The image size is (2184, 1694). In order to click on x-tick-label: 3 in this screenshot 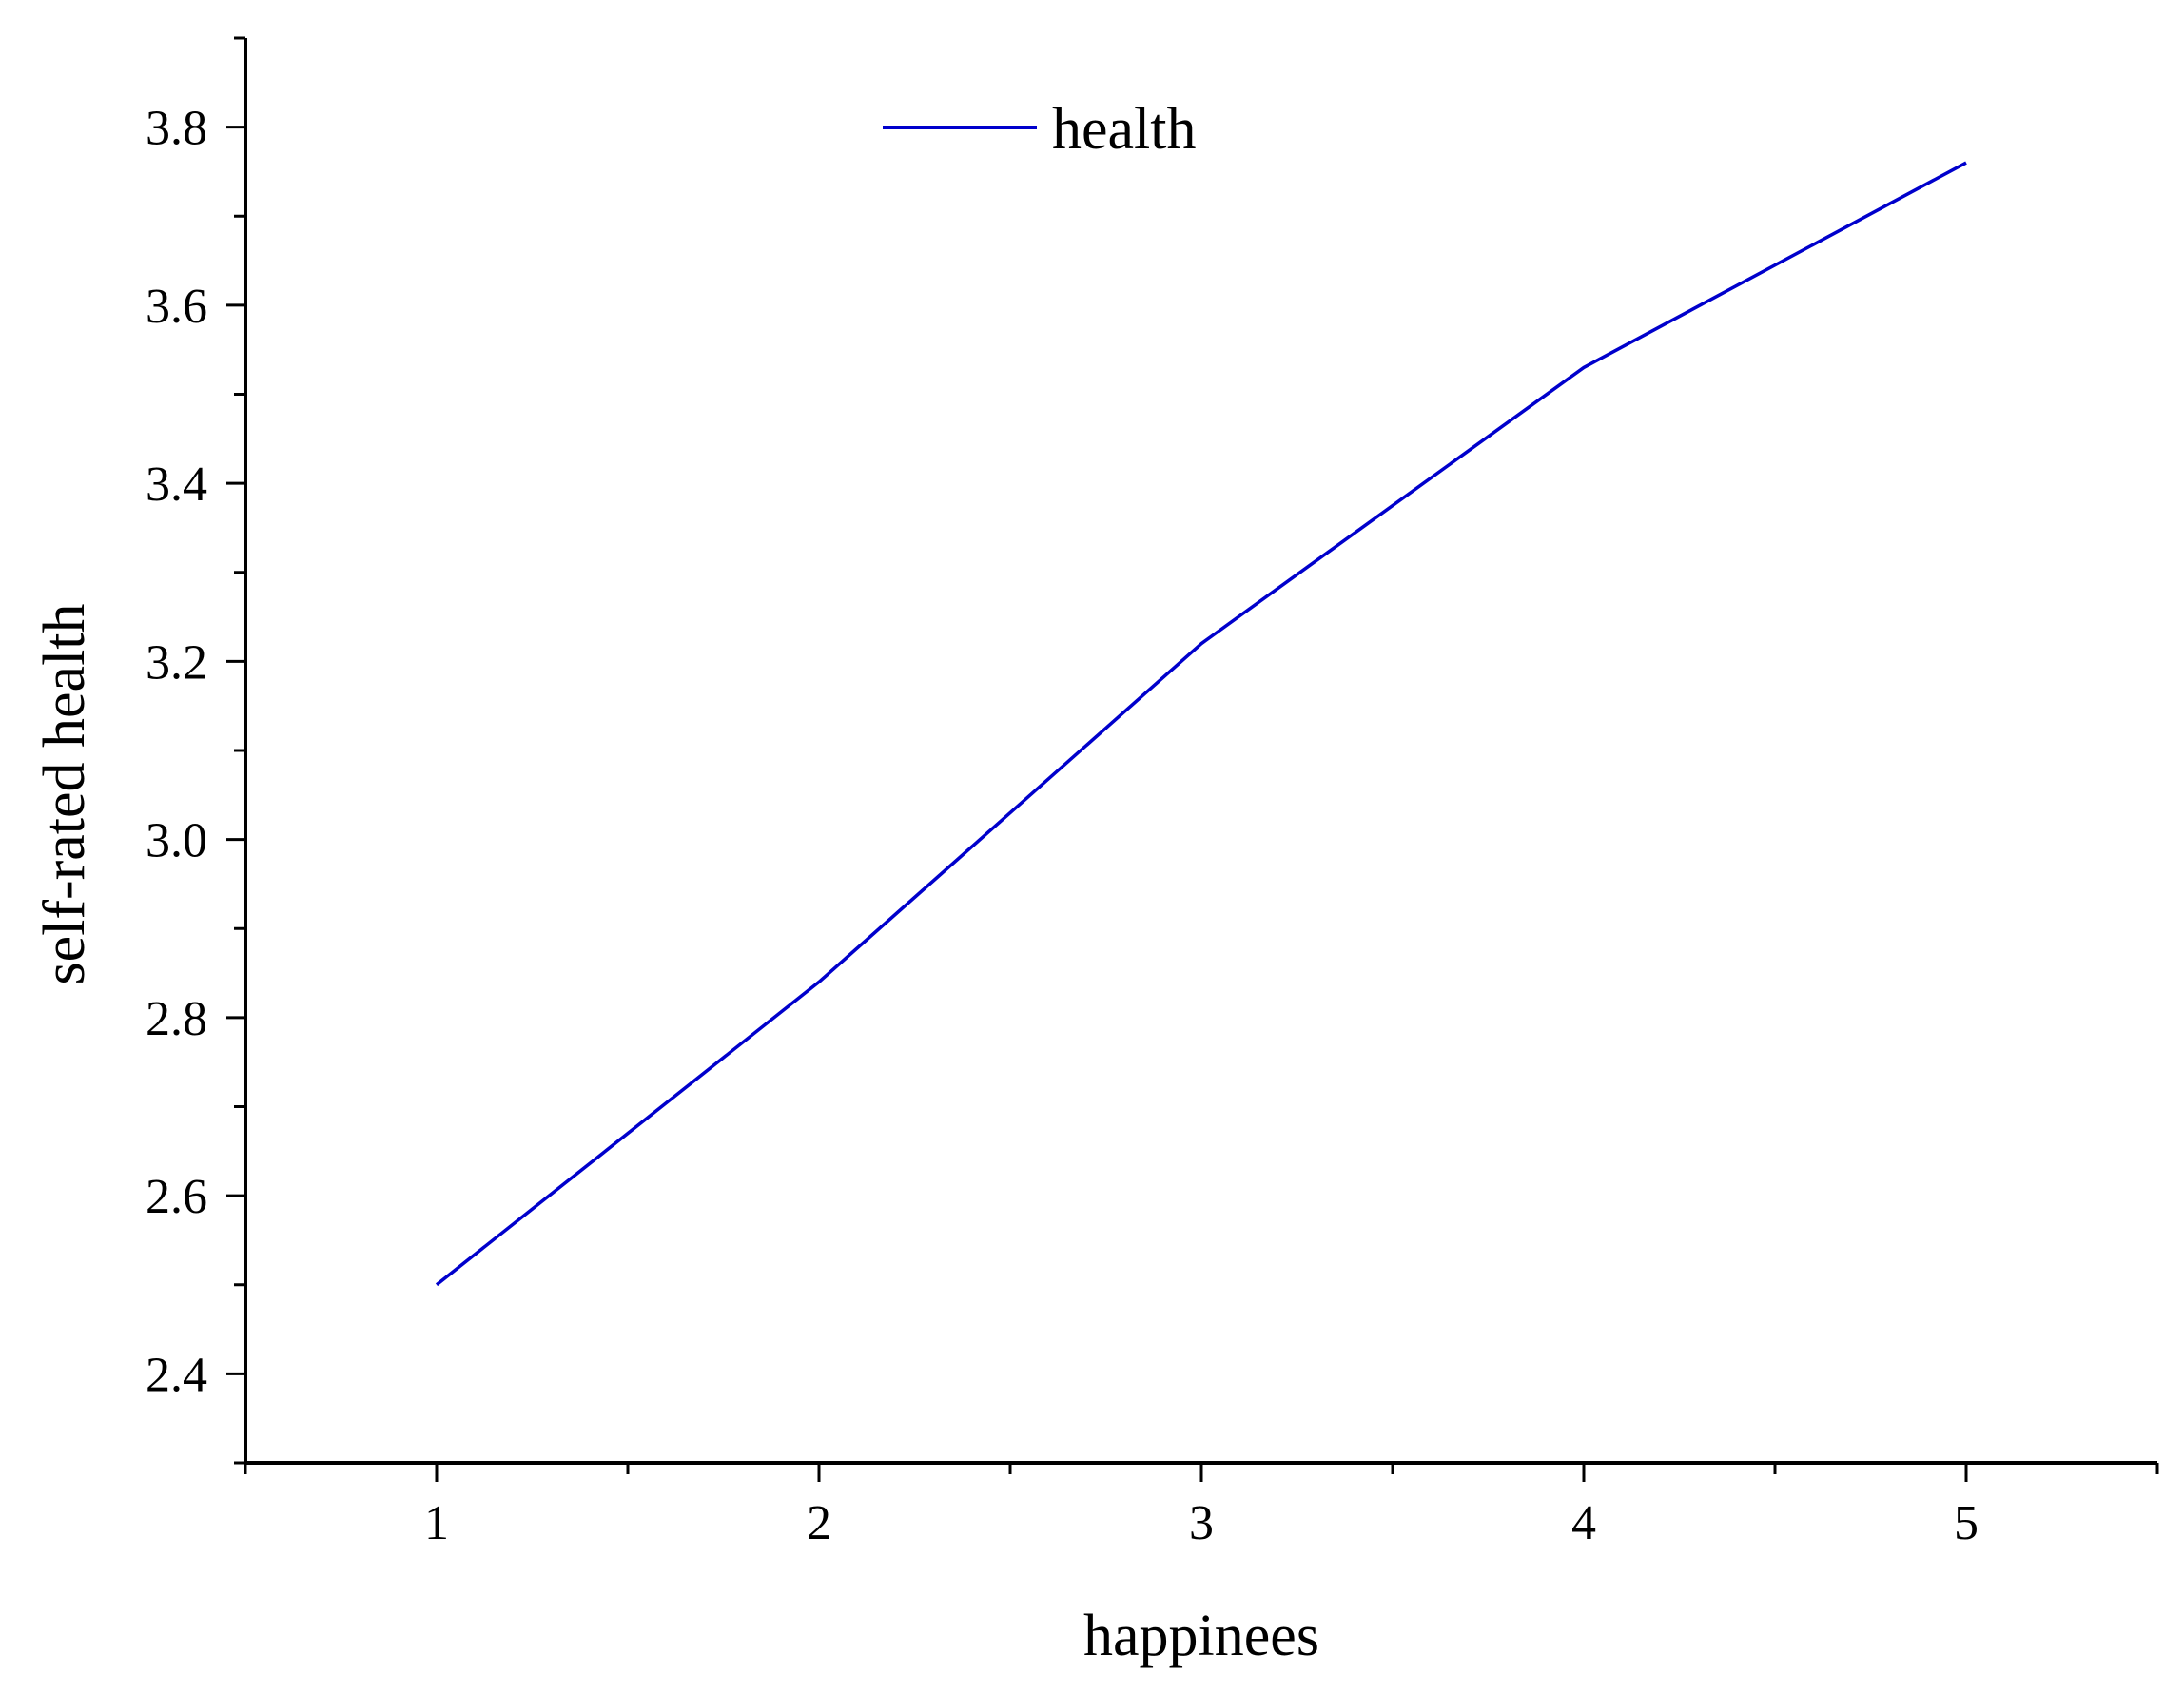, I will do `click(1201, 1523)`.